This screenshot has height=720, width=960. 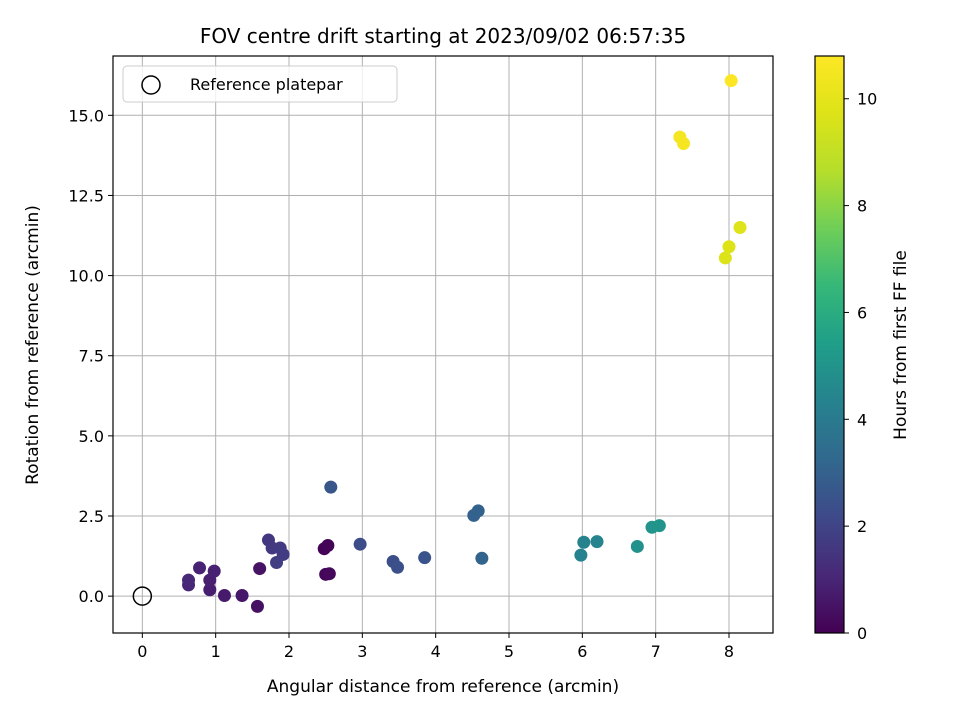 I want to click on y-tick-label: 7.5, so click(x=91, y=356).